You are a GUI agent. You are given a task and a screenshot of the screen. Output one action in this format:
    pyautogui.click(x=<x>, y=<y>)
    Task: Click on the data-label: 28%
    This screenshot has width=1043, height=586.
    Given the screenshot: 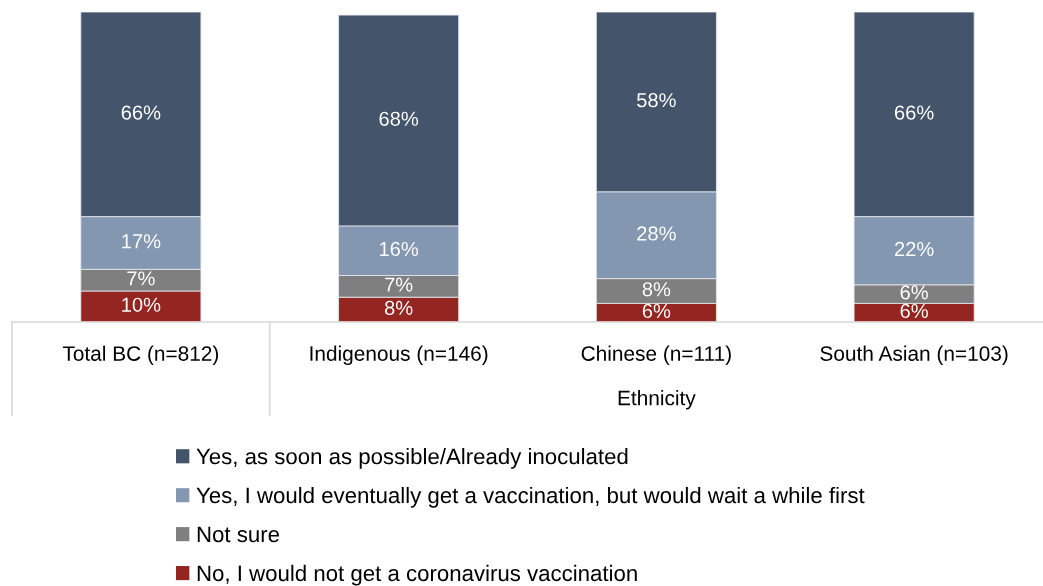 What is the action you would take?
    pyautogui.click(x=656, y=233)
    